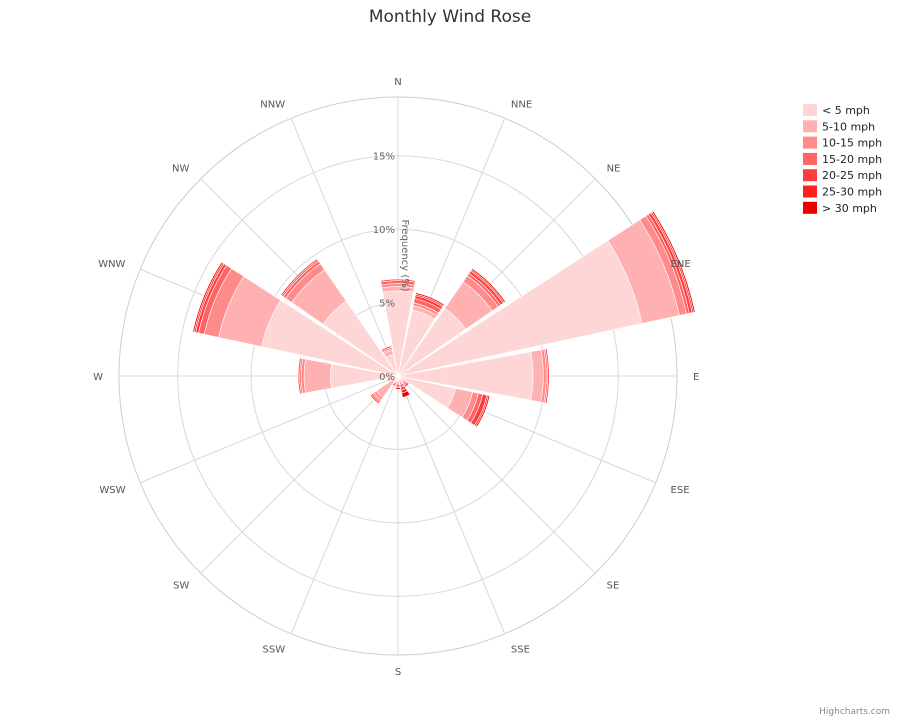 Image resolution: width=900 pixels, height=720 pixels. I want to click on legend-item-5: 25-30 mph, so click(842, 192).